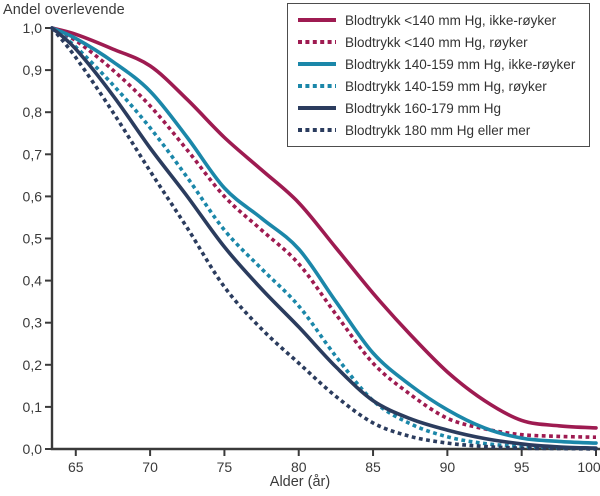 The height and width of the screenshot is (496, 600). I want to click on legend-item-2: Blodtrykk 140-159 mm Hg, ikke-røyker, so click(443, 64).